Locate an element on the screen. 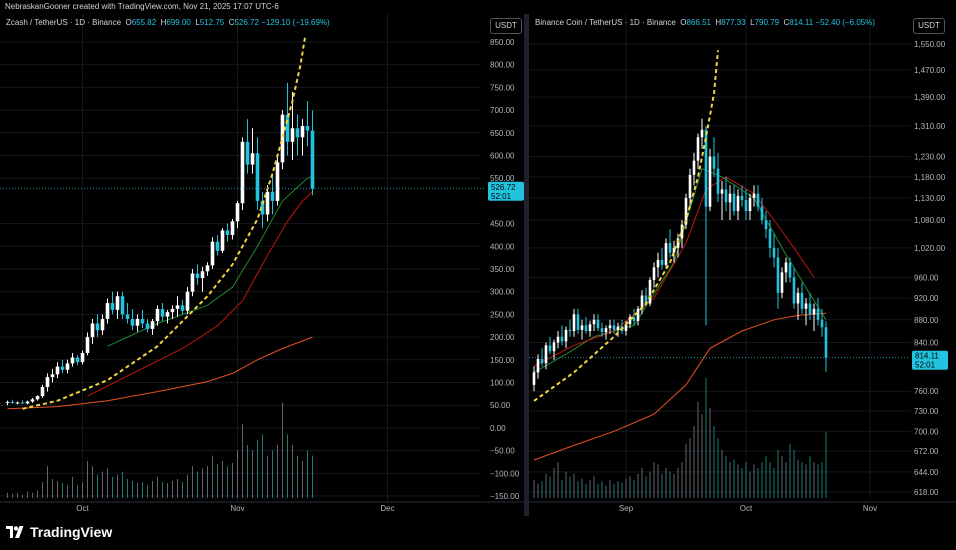 The image size is (956, 550). bnb-close: 814.11 is located at coordinates (801, 22).